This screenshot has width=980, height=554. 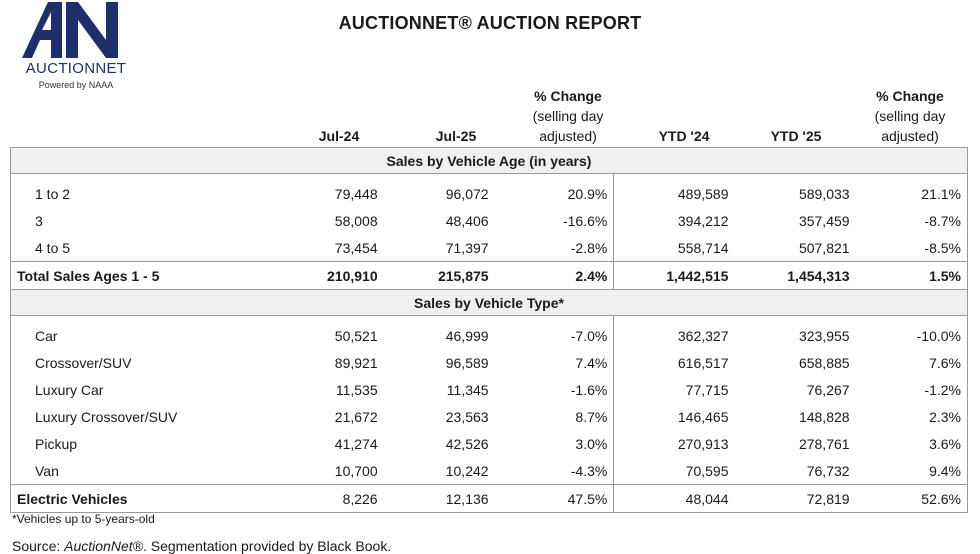 I want to click on logo-tagline: Powered by NAAA, so click(x=76, y=85).